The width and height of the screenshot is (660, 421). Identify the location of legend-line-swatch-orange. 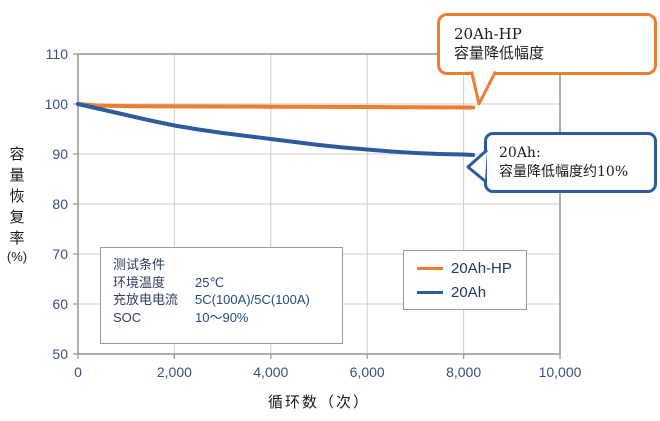
(430, 268).